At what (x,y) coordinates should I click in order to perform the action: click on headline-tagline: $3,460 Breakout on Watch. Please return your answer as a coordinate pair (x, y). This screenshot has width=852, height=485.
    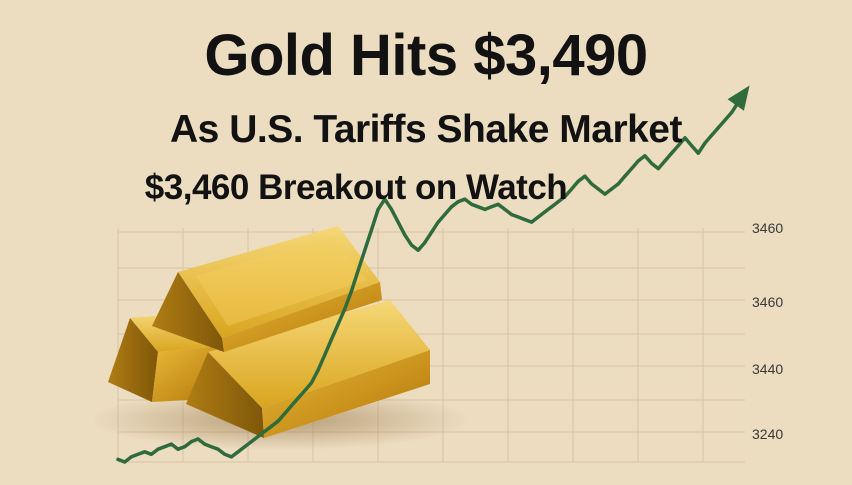
    Looking at the image, I should click on (356, 187).